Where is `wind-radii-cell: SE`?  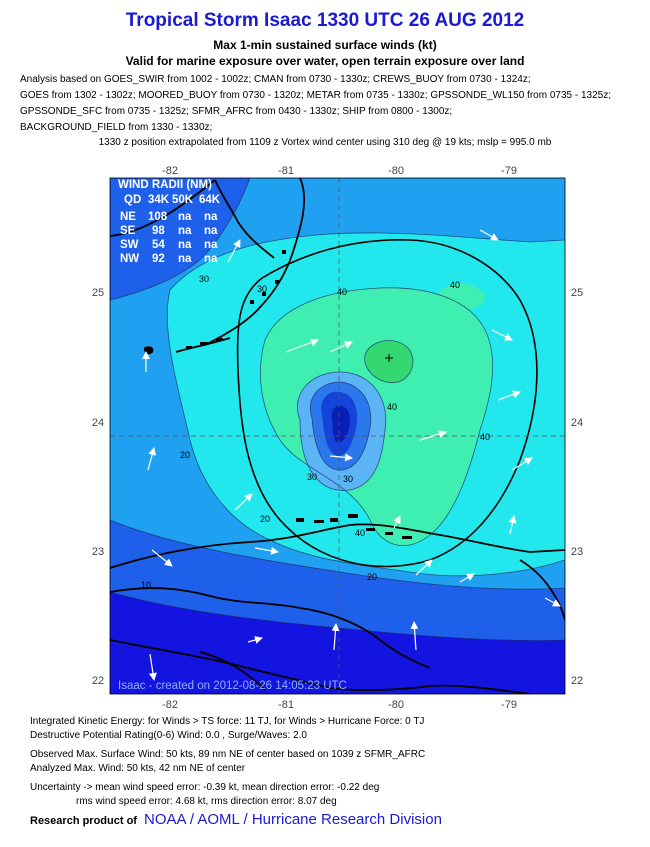
wind-radii-cell: SE is located at coordinates (128, 231).